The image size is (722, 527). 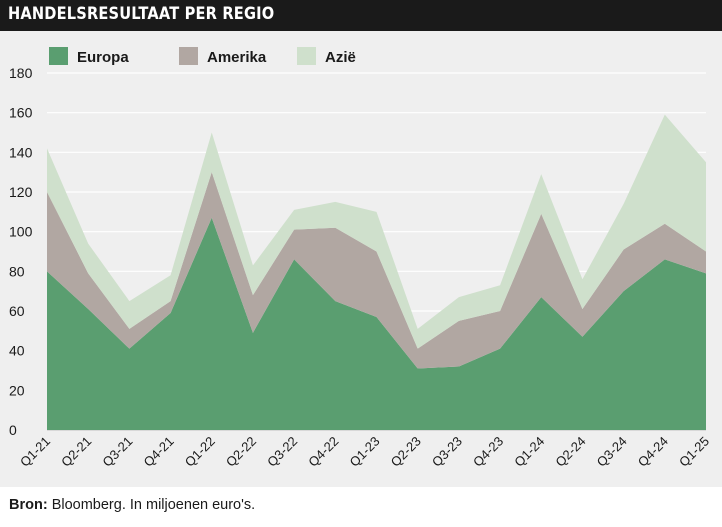 I want to click on x-tick-label: Q4-24, so click(x=653, y=452).